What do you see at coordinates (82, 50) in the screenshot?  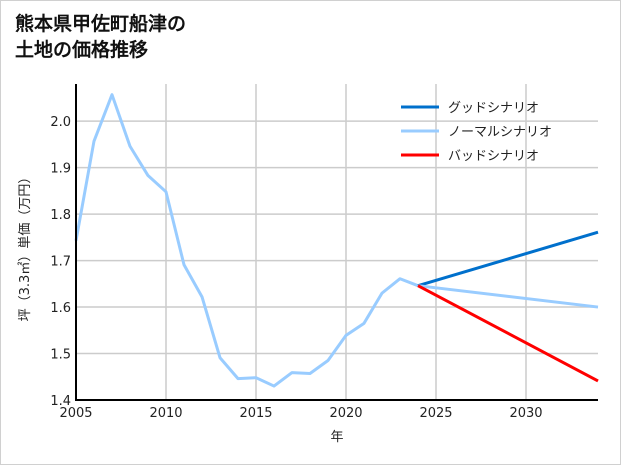 I see `title-line-2: 土地の価格推移` at bounding box center [82, 50].